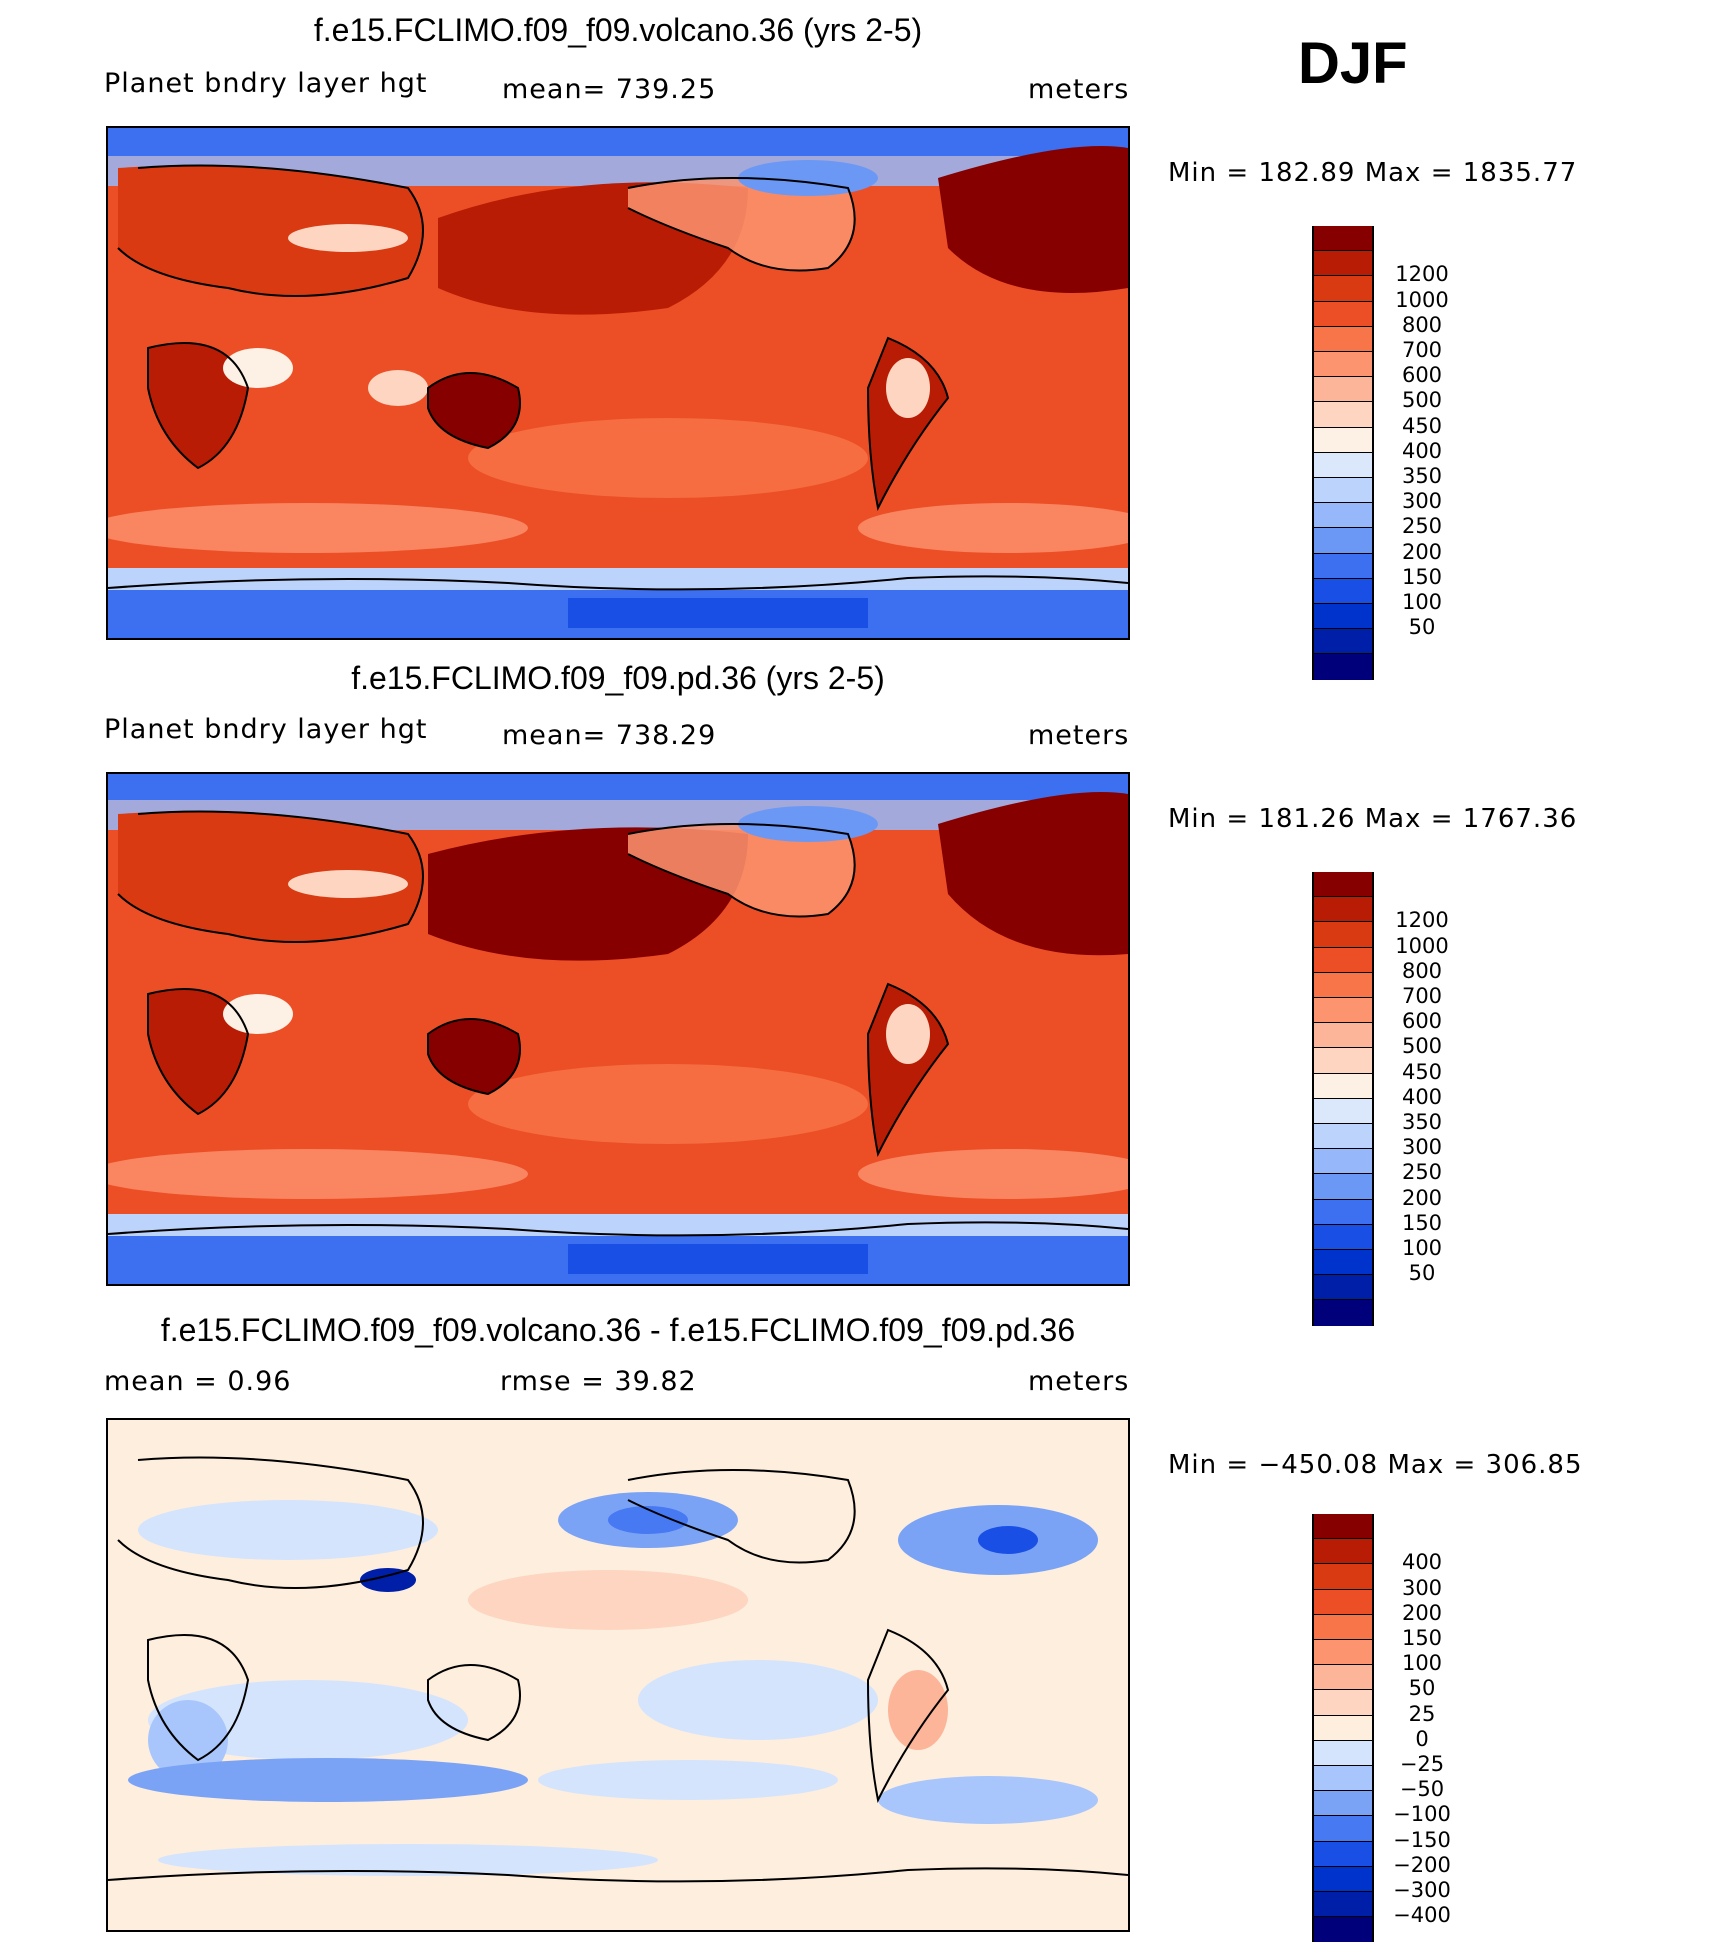 This screenshot has height=1942, width=1710. Describe the element at coordinates (1373, 819) in the screenshot. I see `panel2-minmax: Min = 181.26 Max = 1767.36` at that location.